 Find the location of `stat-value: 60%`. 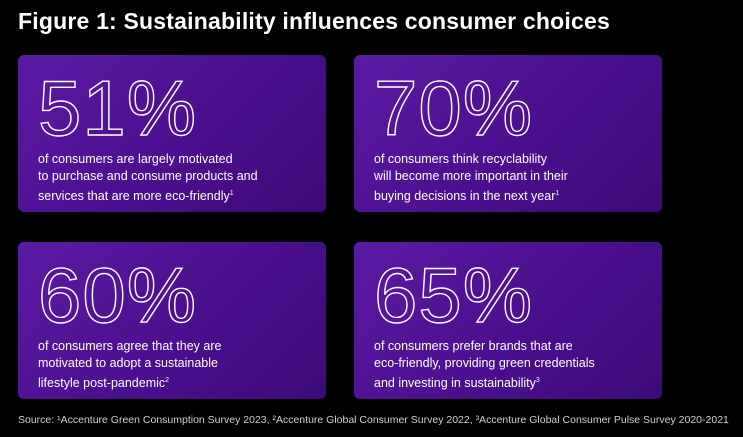

stat-value: 60% is located at coordinates (117, 295).